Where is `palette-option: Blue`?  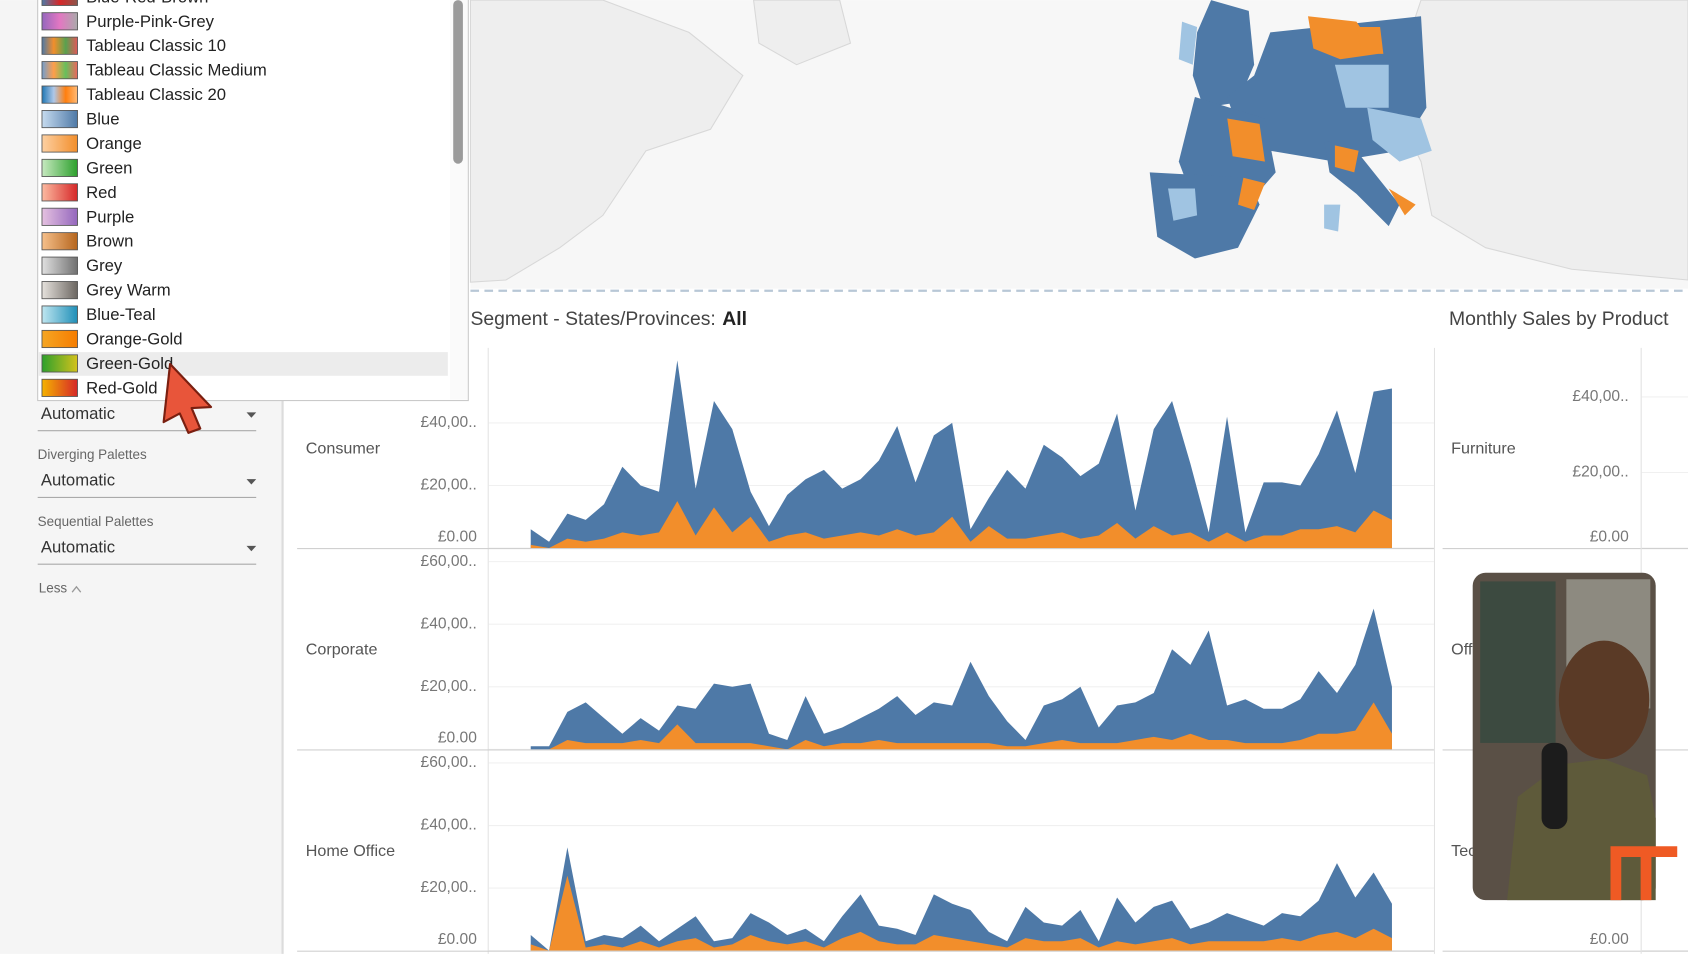 palette-option: Blue is located at coordinates (102, 119).